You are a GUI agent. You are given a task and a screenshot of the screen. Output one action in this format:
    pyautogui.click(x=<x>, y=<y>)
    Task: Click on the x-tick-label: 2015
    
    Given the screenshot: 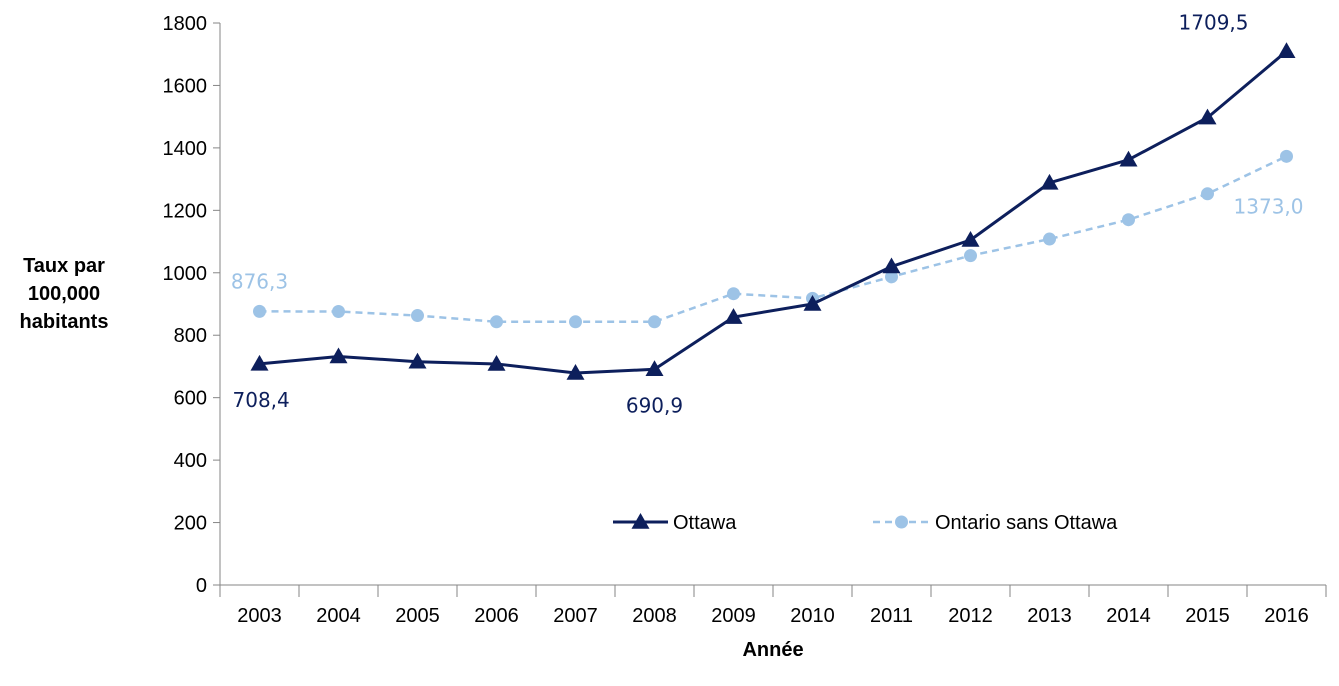 What is the action you would take?
    pyautogui.click(x=1207, y=616)
    